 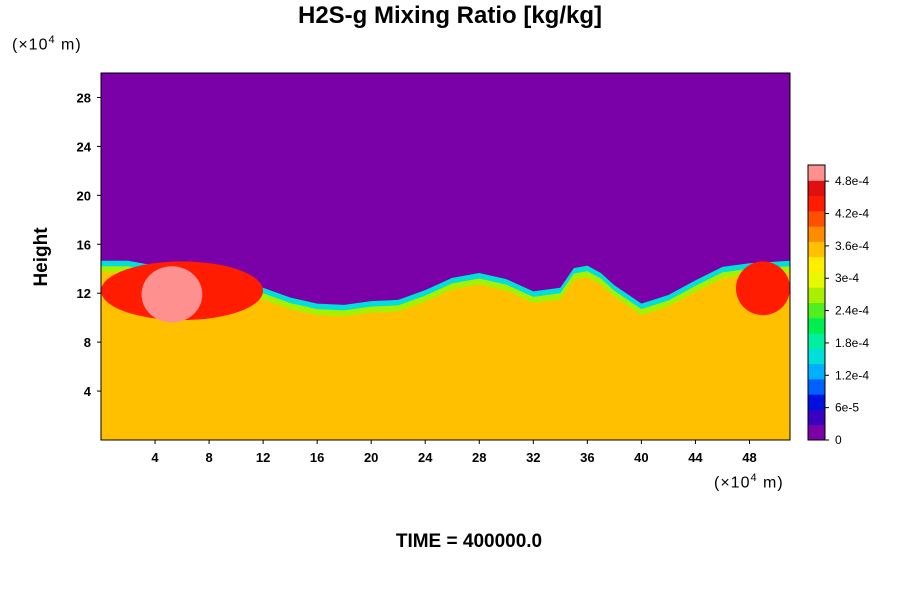 What do you see at coordinates (641, 457) in the screenshot?
I see `x-tick-label: 40` at bounding box center [641, 457].